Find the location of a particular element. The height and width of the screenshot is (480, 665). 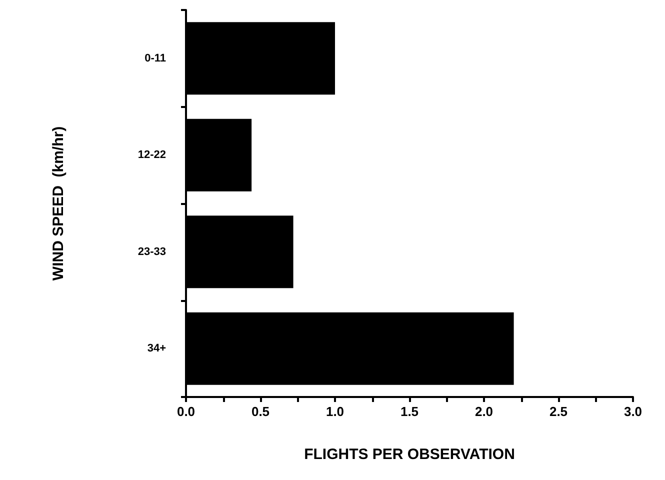

y-tick-label: 34+ is located at coordinates (156, 348).